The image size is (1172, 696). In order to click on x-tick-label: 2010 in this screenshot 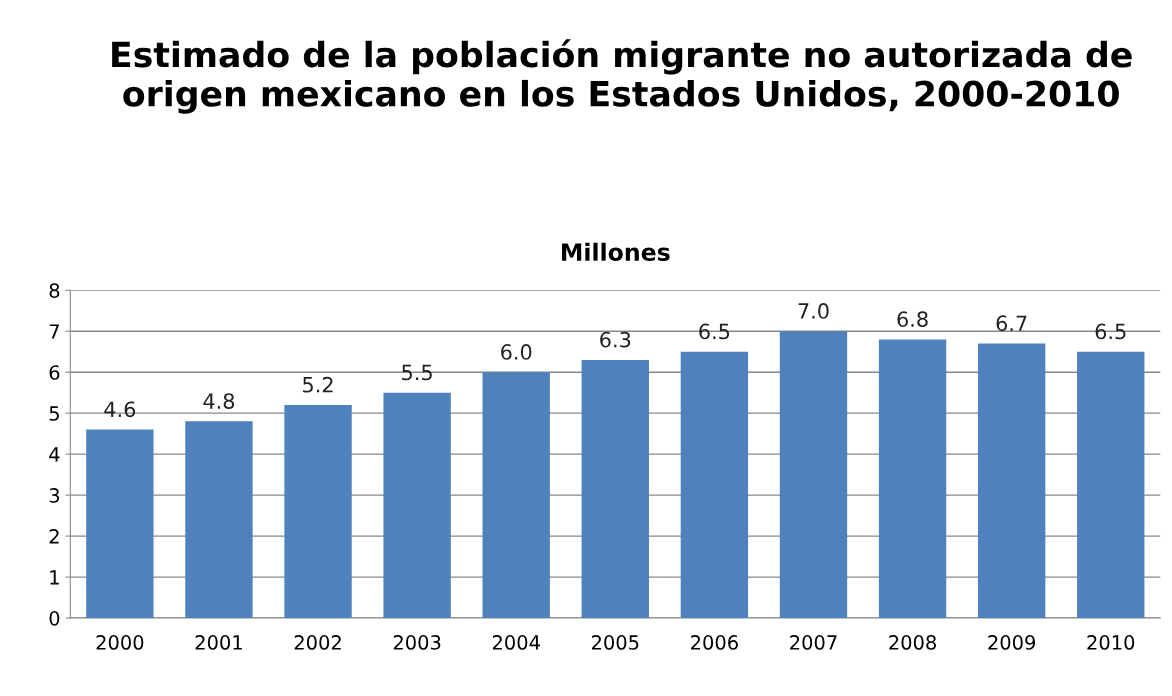, I will do `click(1111, 642)`.